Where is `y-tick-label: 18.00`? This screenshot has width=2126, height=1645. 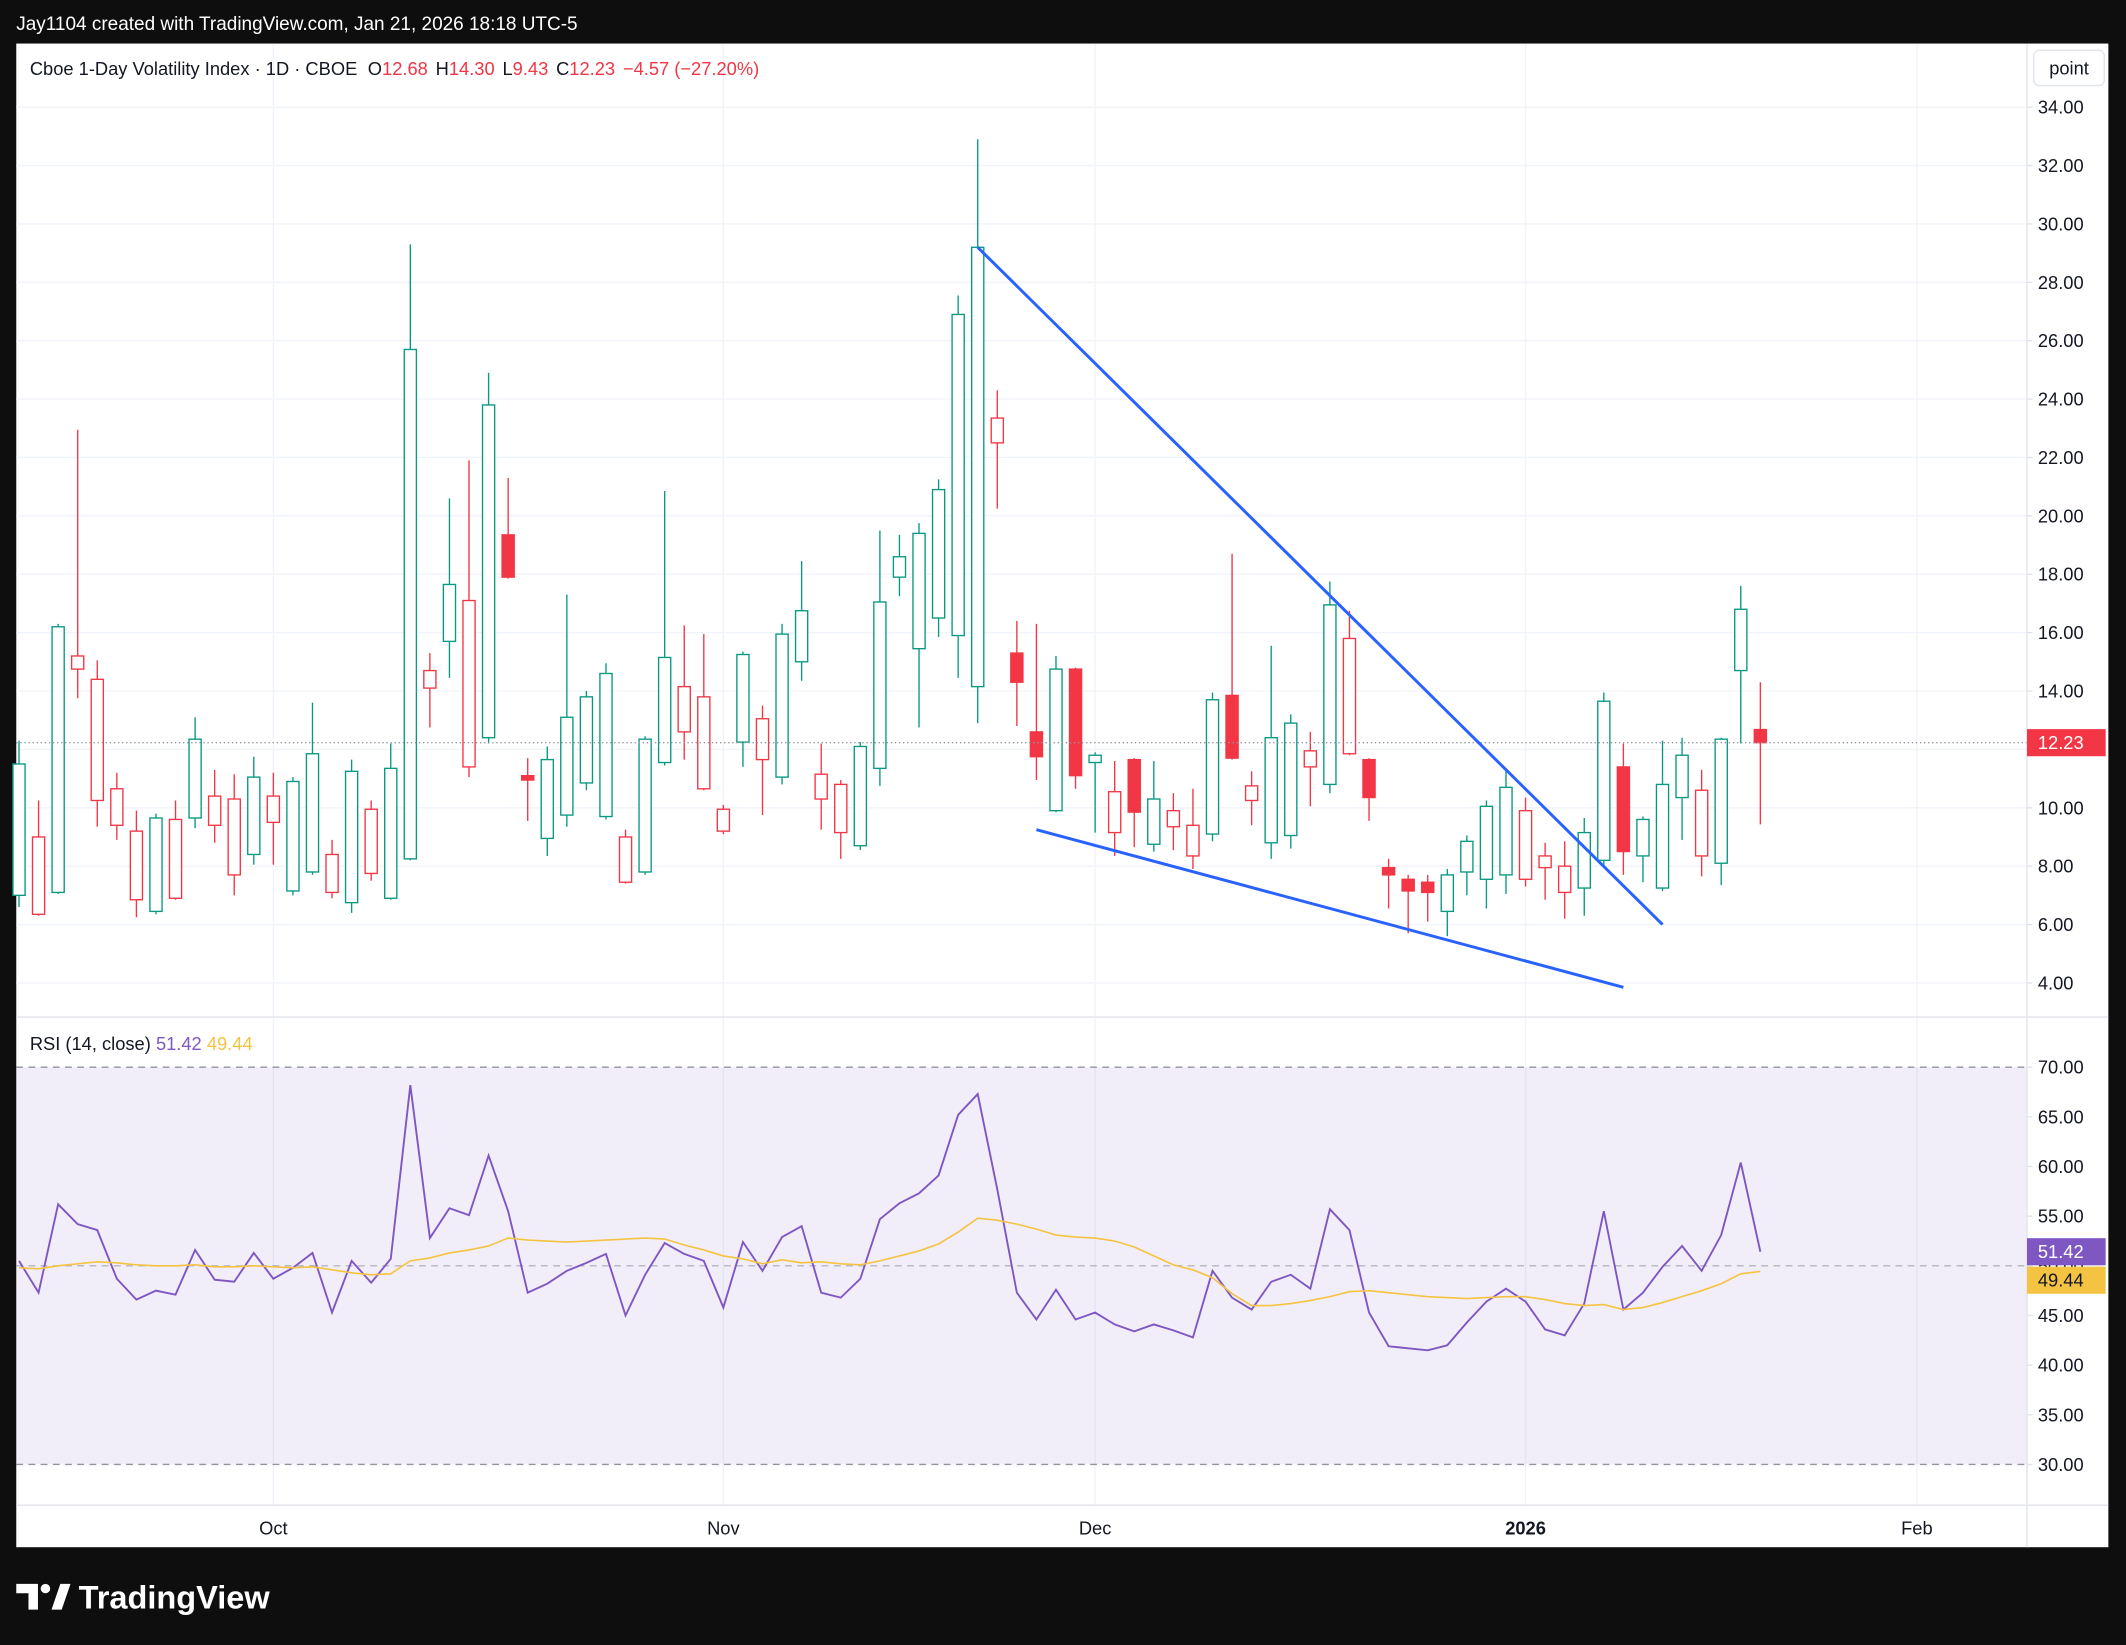 y-tick-label: 18.00 is located at coordinates (2061, 574).